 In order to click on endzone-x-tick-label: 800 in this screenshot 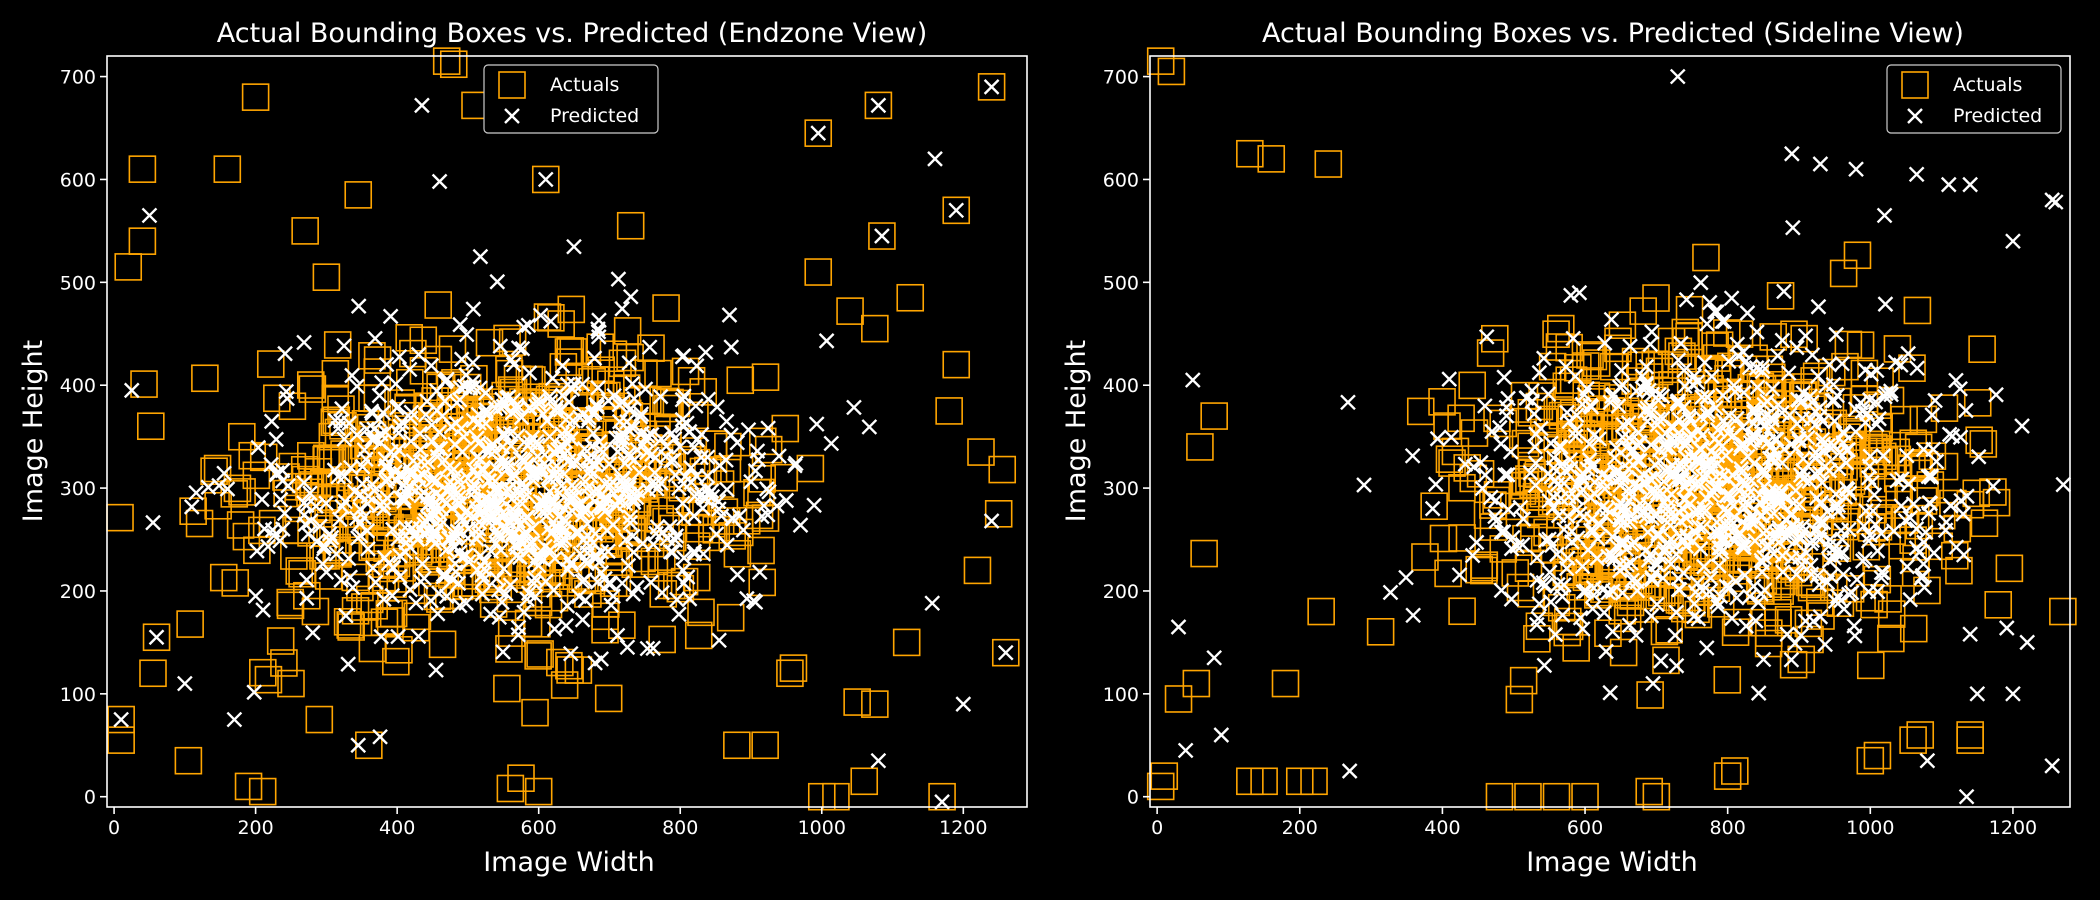, I will do `click(680, 828)`.